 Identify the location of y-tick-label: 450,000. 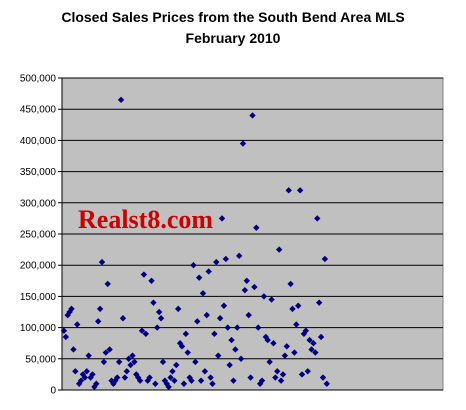
(38, 110).